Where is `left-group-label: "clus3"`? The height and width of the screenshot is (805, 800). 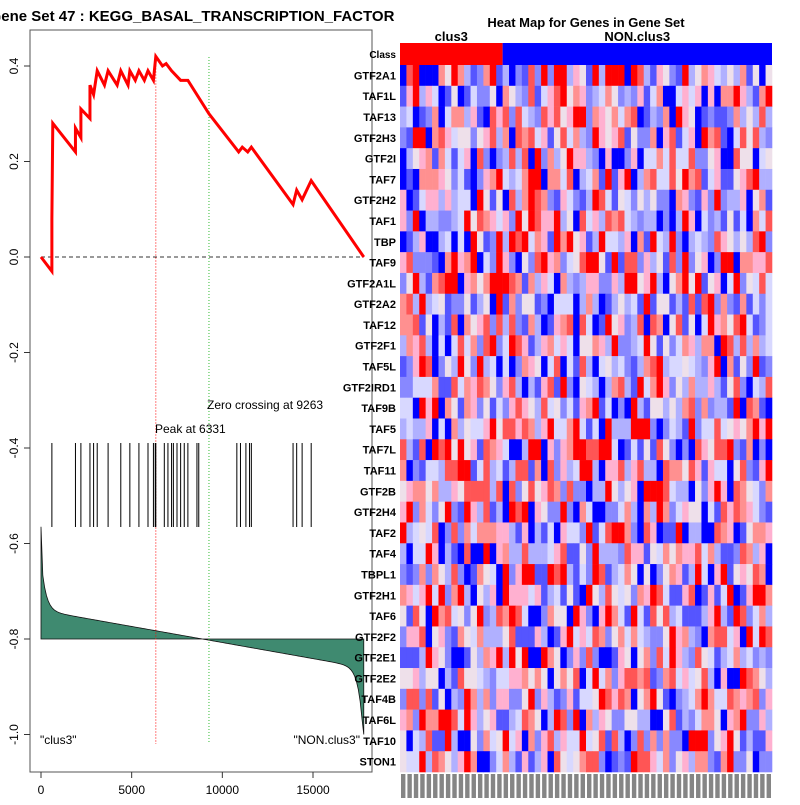 left-group-label: "clus3" is located at coordinates (58, 740).